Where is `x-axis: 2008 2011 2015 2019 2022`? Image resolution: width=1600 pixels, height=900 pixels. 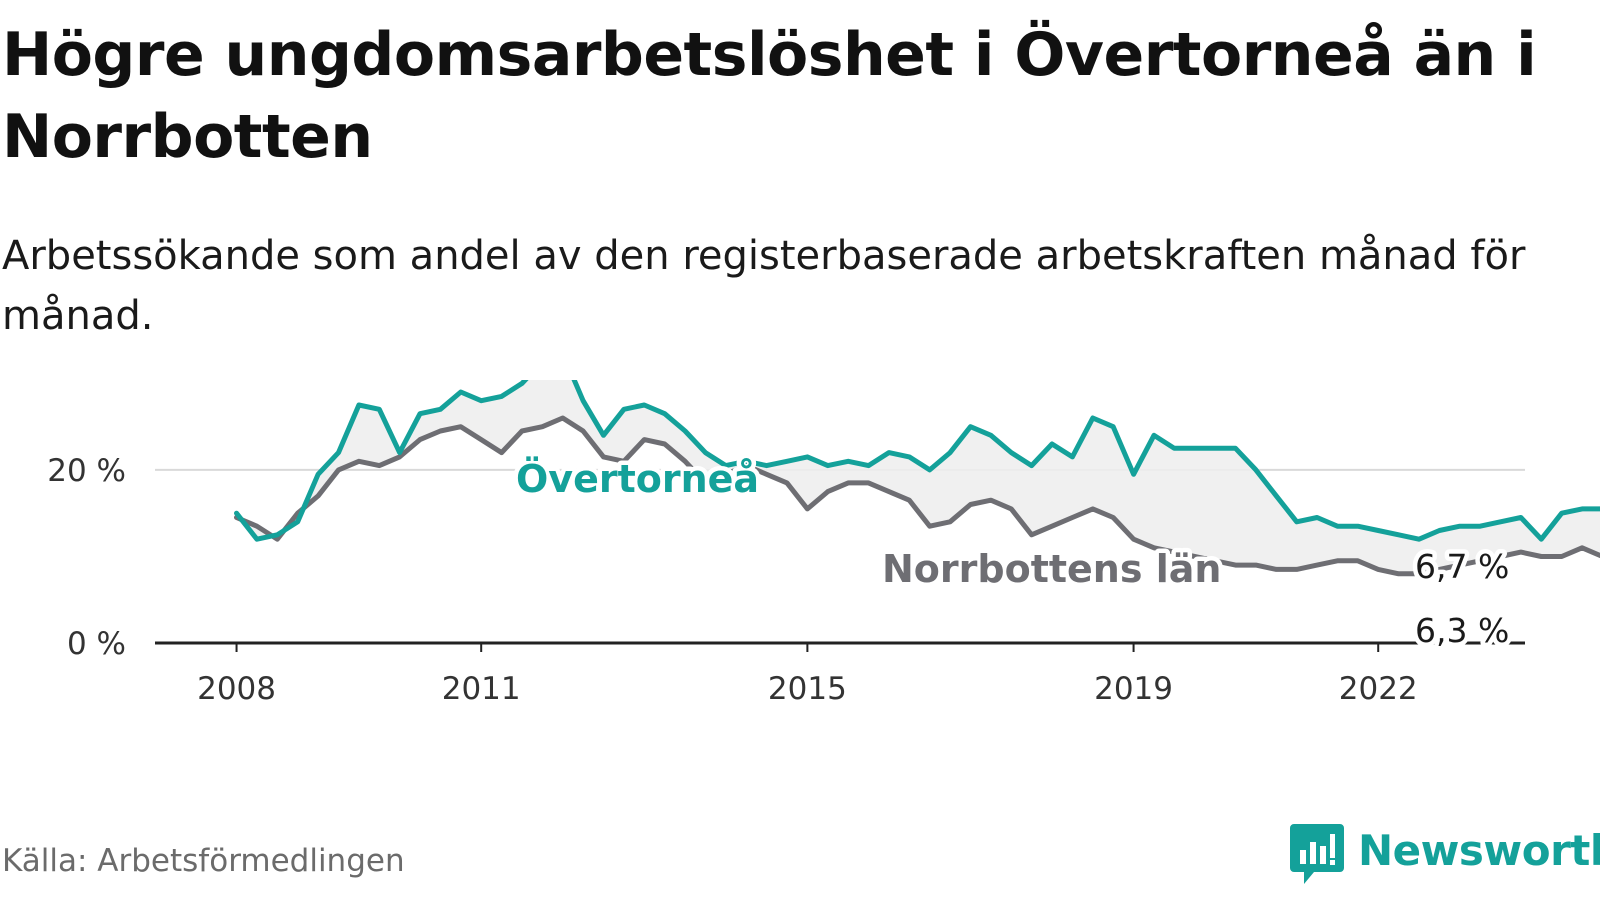
x-axis: 2008 2011 2015 2019 2022 is located at coordinates (840, 674).